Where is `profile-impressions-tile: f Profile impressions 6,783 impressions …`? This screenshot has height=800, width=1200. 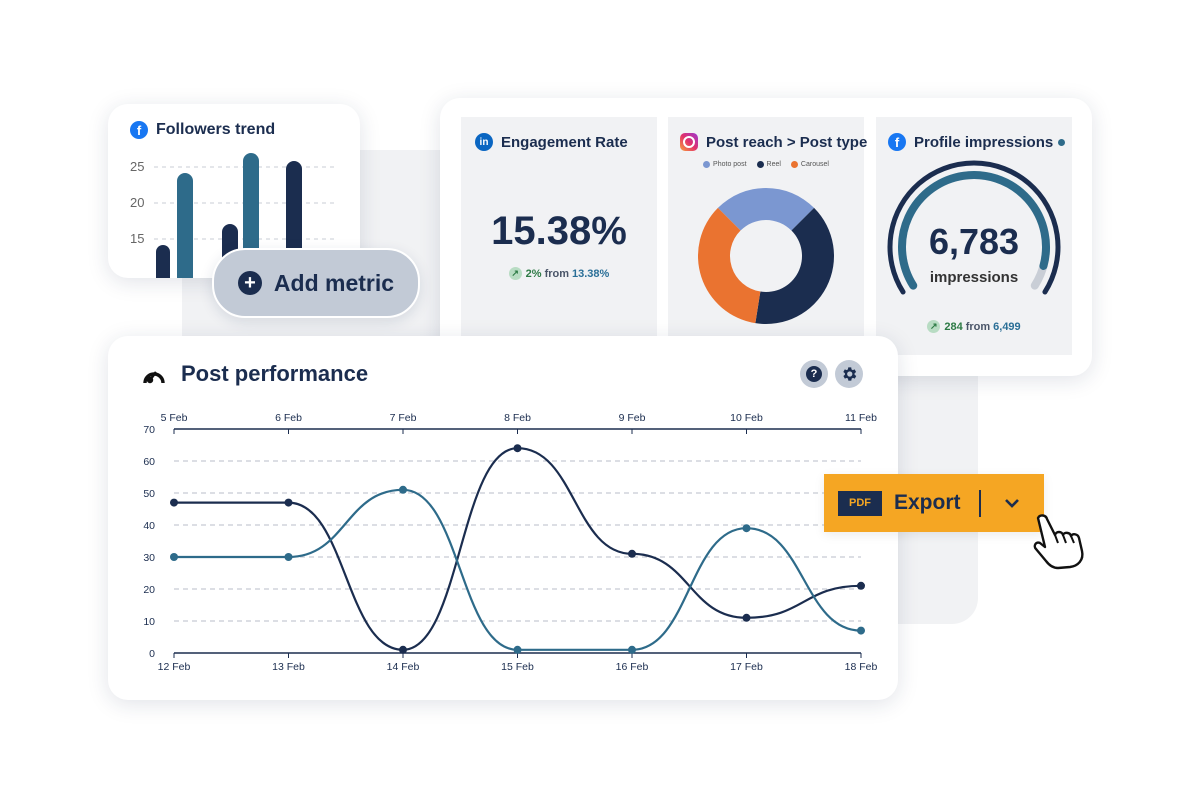 profile-impressions-tile: f Profile impressions 6,783 impressions … is located at coordinates (974, 236).